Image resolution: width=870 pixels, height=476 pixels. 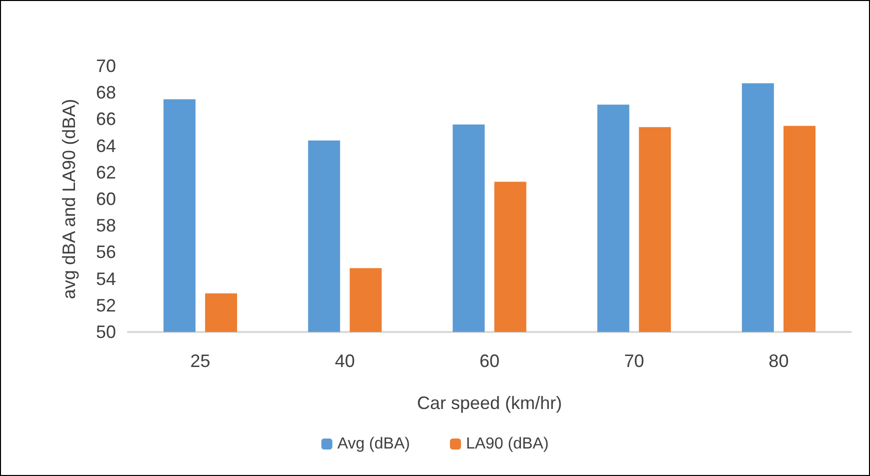 I want to click on y-tick-label: 50, so click(x=106, y=332).